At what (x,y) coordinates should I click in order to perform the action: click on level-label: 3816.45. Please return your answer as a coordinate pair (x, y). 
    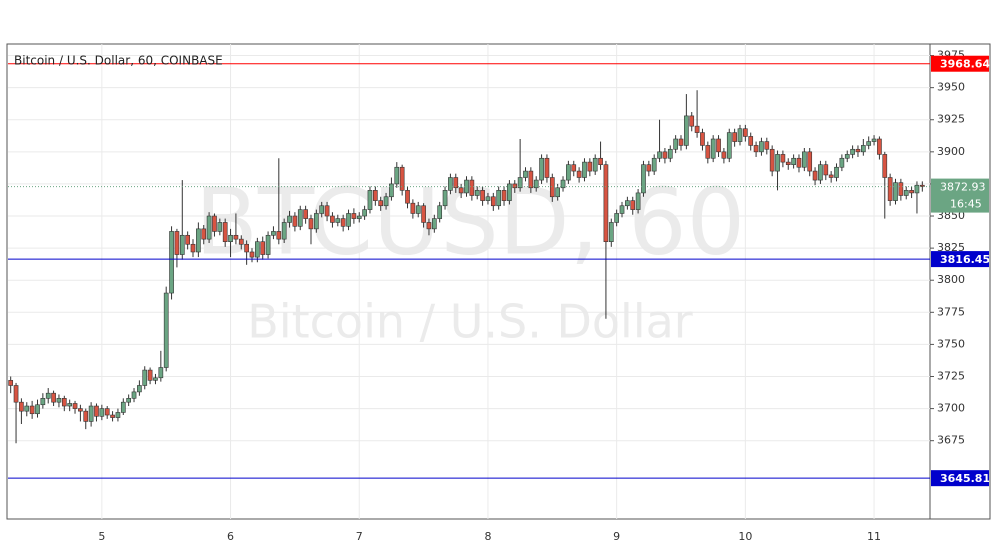
    Looking at the image, I should click on (965, 259).